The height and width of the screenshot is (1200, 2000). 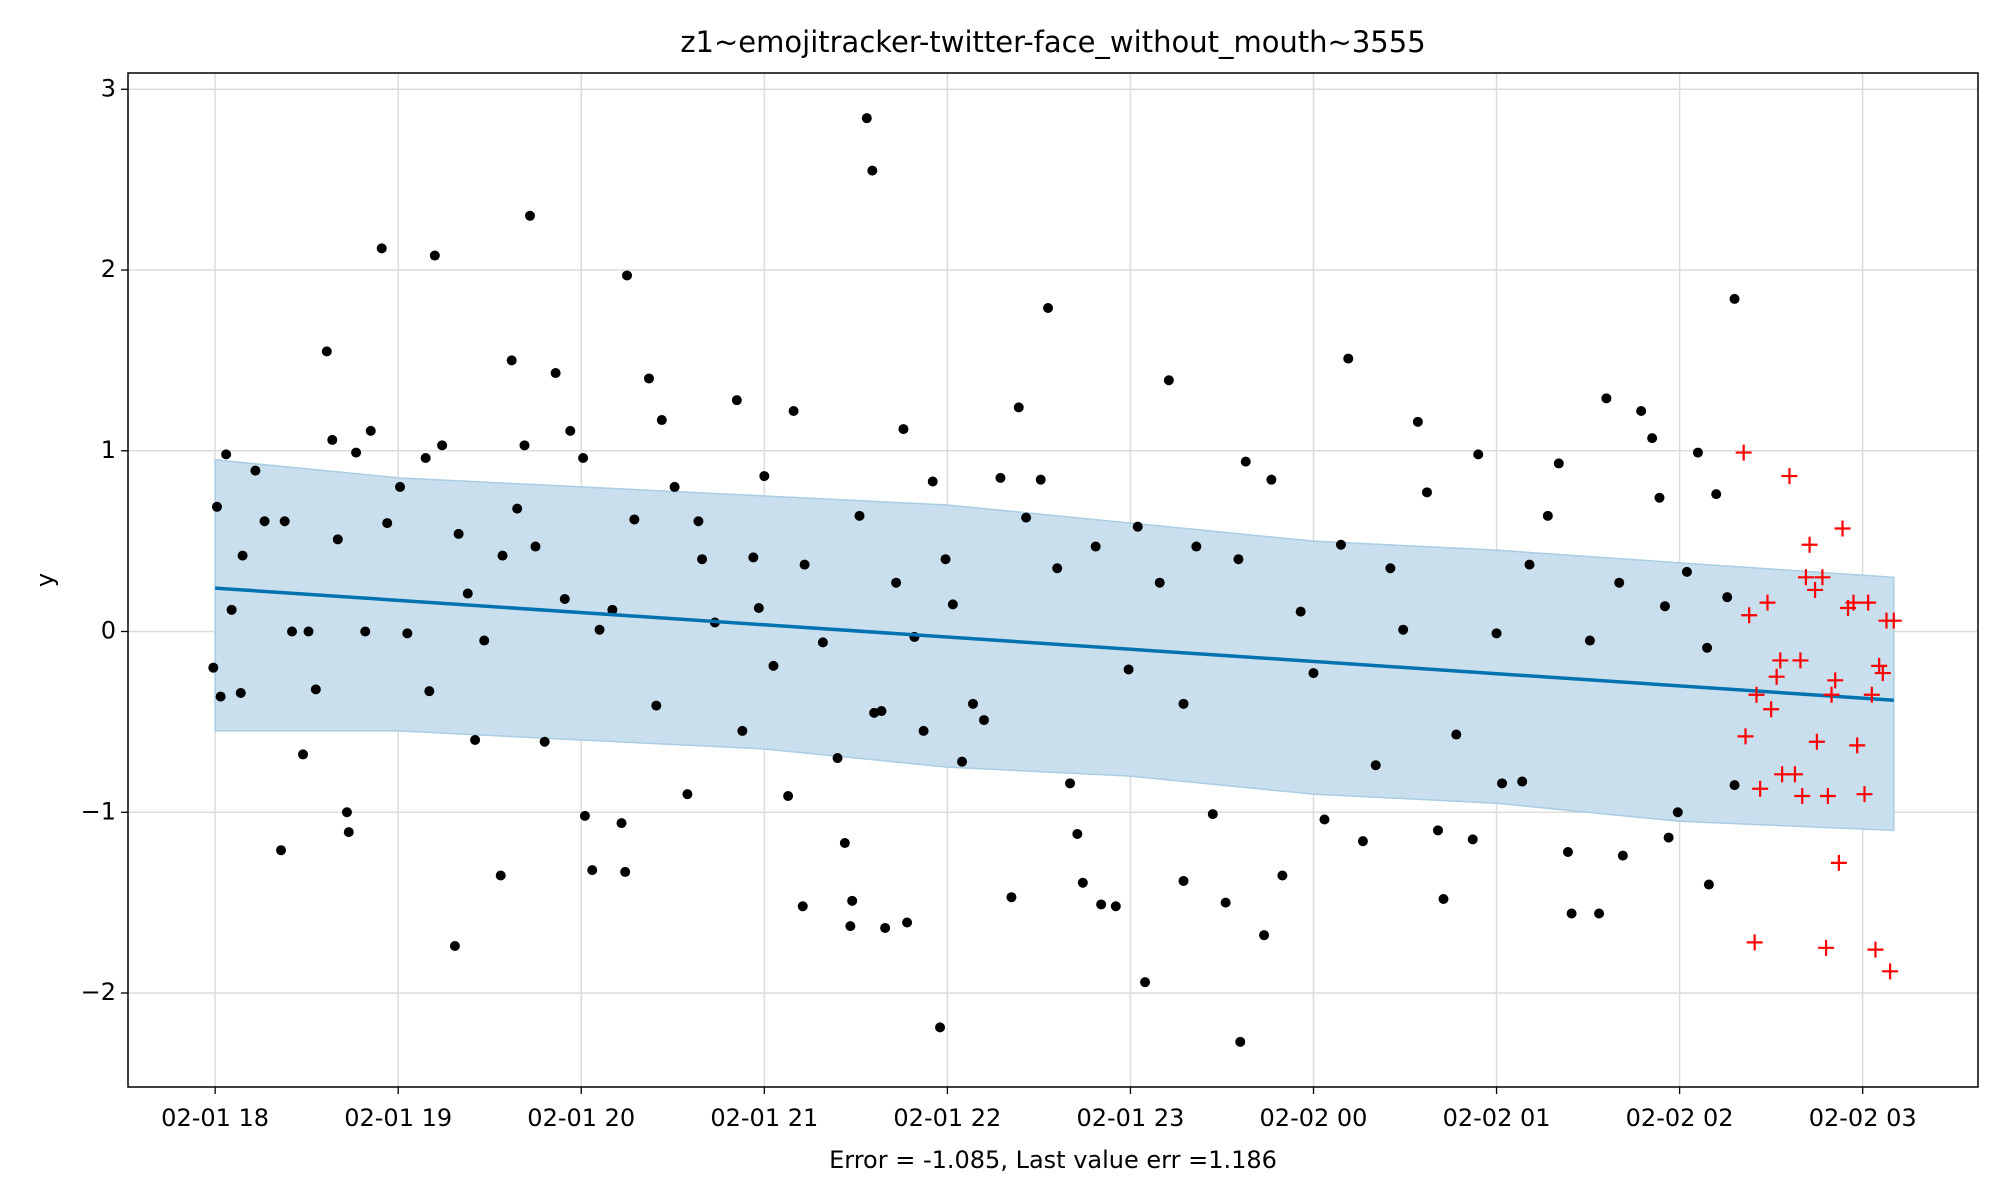 I want to click on y-tick-label: 2, so click(x=108, y=269).